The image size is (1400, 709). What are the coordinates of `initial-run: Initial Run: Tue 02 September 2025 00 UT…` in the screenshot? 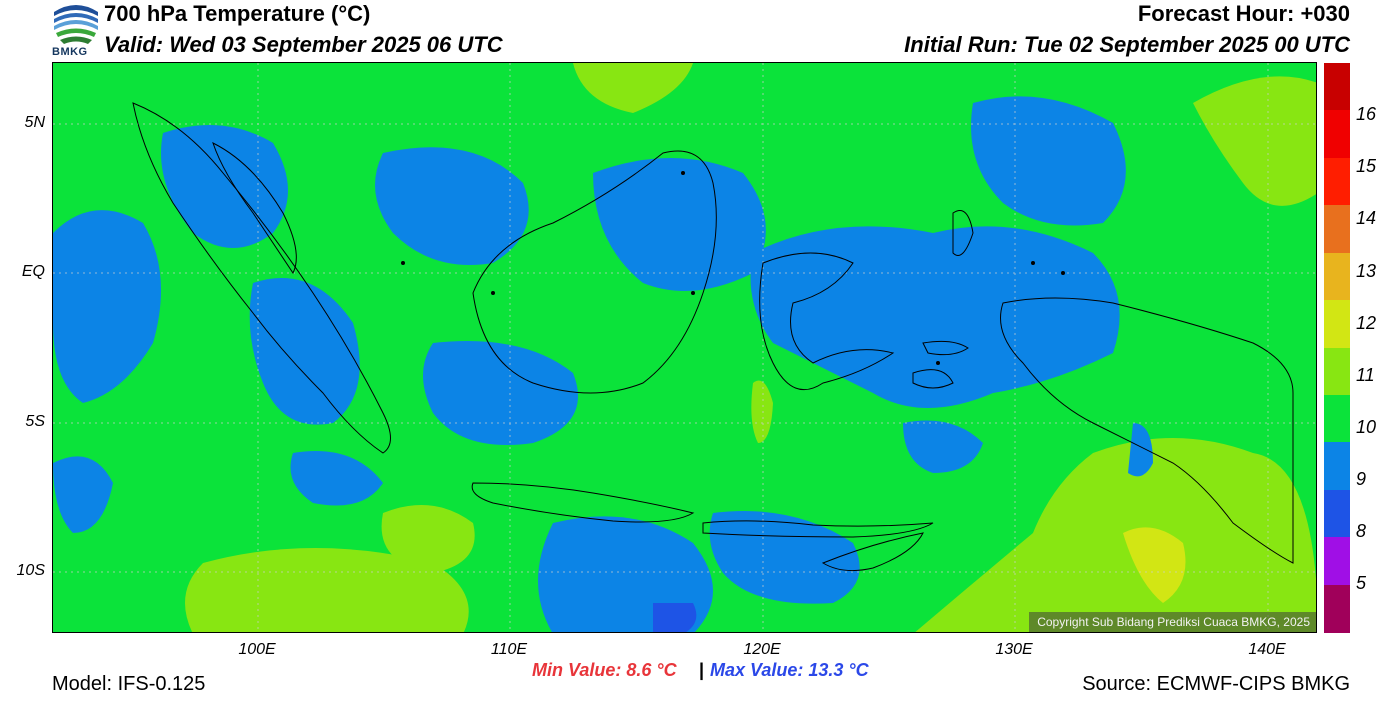 It's located at (1127, 44).